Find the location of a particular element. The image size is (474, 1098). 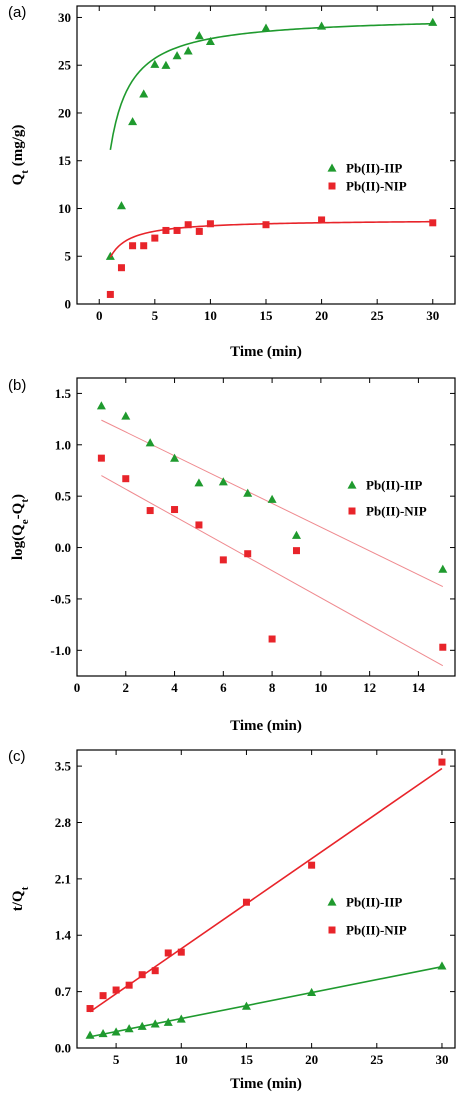

y-tick-label: 0 is located at coordinates (68, 304).